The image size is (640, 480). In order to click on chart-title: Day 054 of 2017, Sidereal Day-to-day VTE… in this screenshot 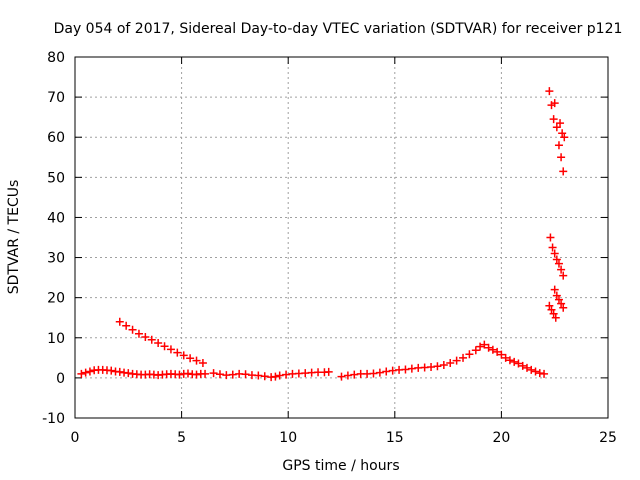, I will do `click(338, 29)`.